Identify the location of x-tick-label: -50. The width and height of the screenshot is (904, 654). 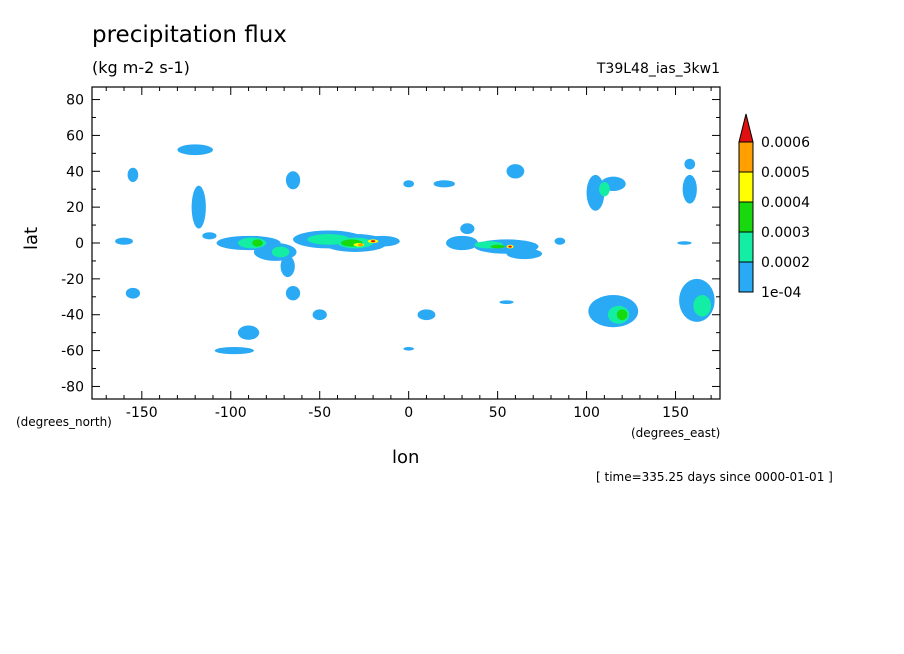
(319, 413).